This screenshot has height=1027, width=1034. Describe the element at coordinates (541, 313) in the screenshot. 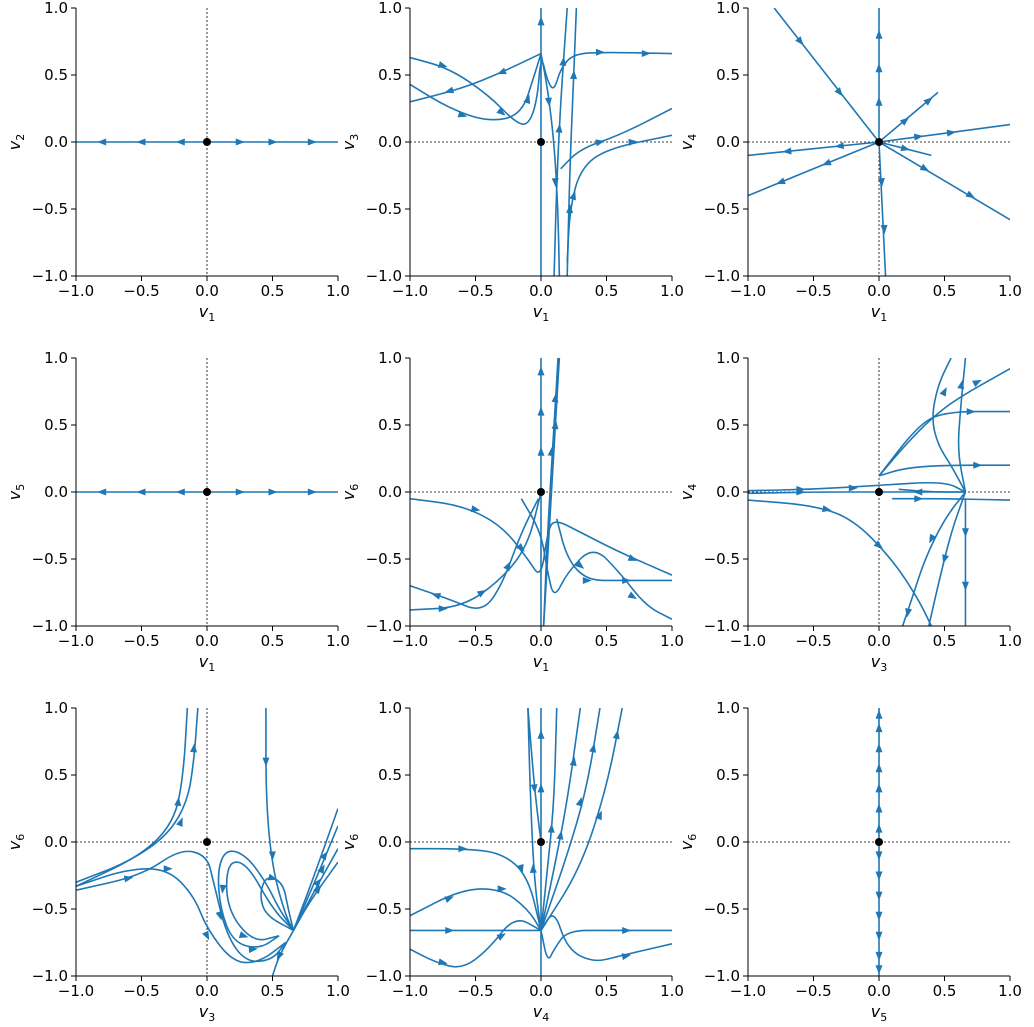

I see `x-axis-label: v1` at that location.